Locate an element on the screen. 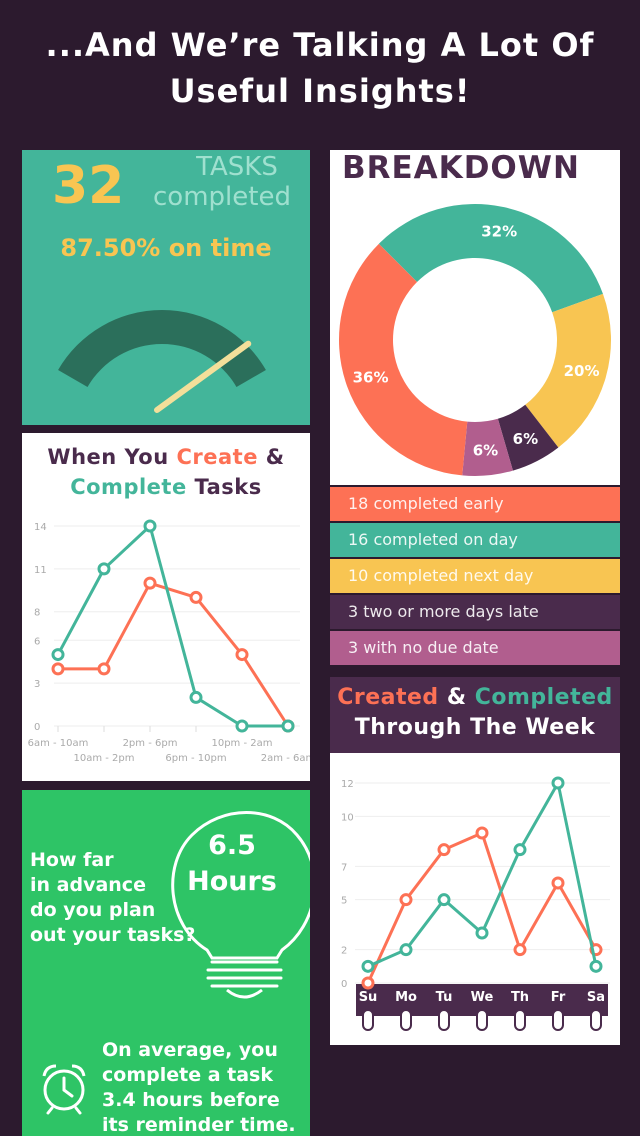 This screenshot has height=1136, width=640. slice-label: 20% is located at coordinates (582, 371).